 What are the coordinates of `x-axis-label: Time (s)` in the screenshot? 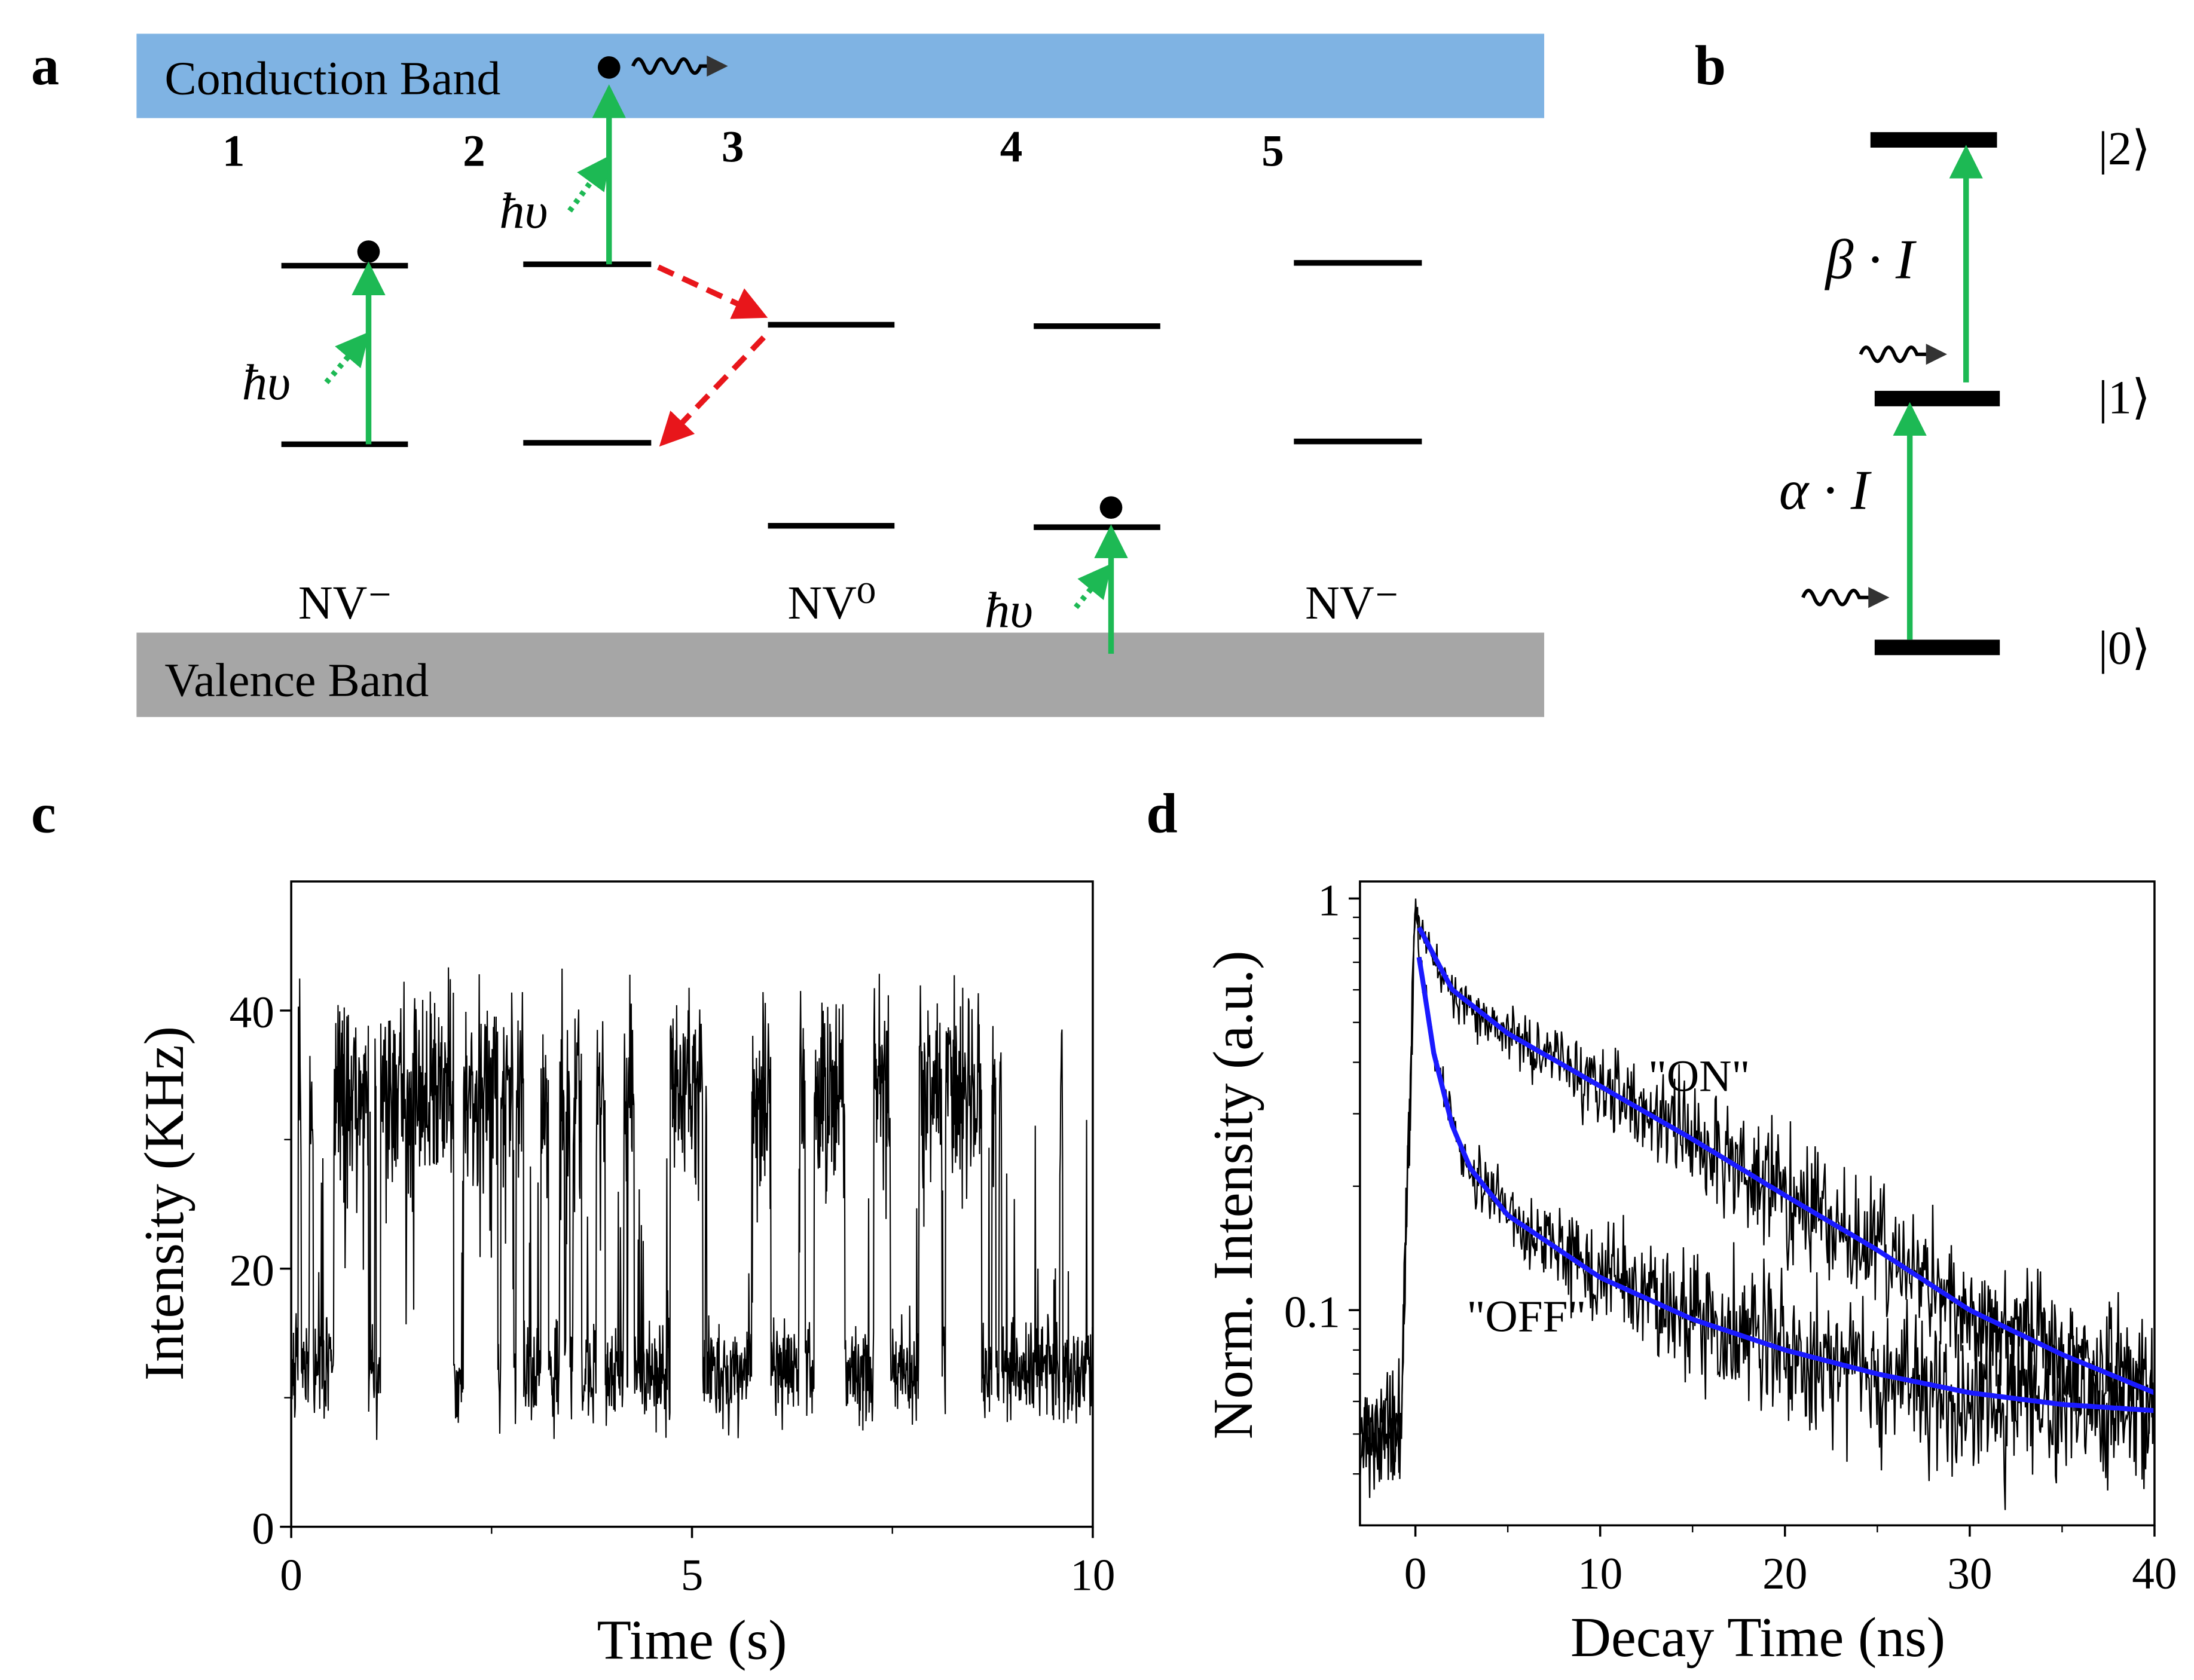 It's located at (692, 1640).